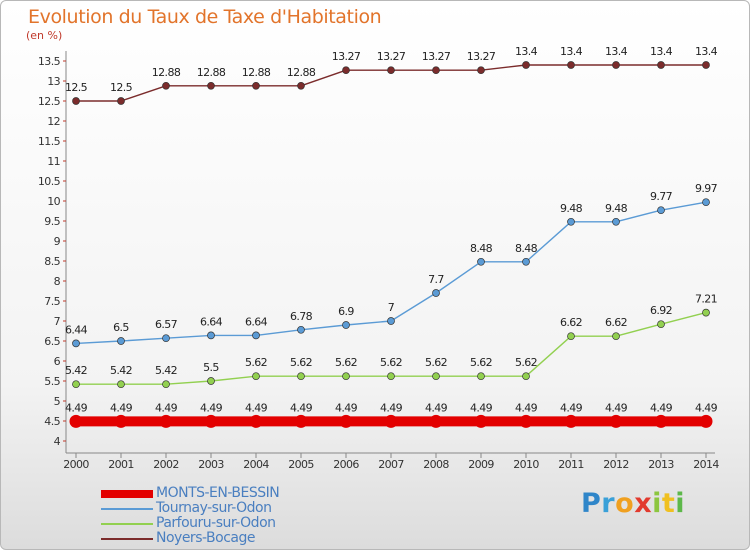  I want to click on data-label: 6.44, so click(76, 329).